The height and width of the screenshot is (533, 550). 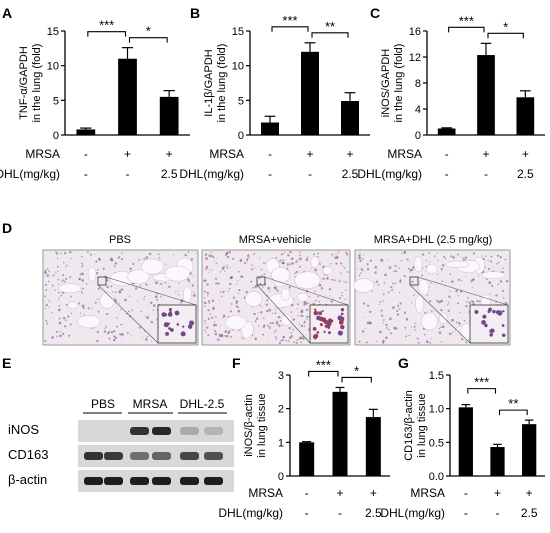 What do you see at coordinates (409, 425) in the screenshot?
I see `y-axis-label: CD163/β-actin` at bounding box center [409, 425].